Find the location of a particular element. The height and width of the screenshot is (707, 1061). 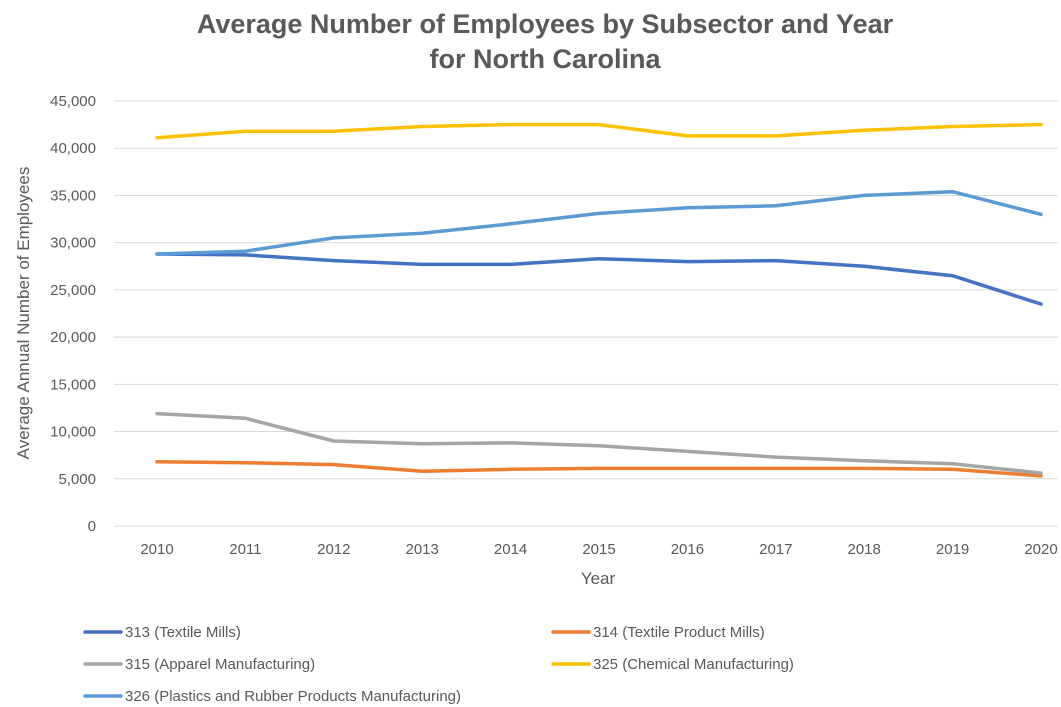

legend-label: 314 (Textile Product Mills) is located at coordinates (679, 632).